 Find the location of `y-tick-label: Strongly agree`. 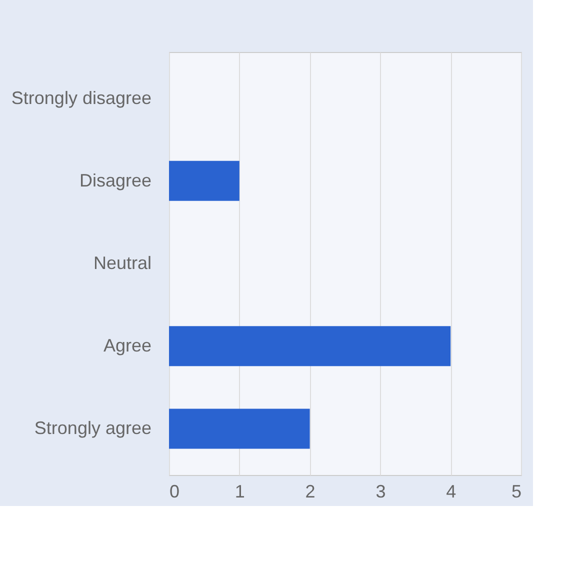

y-tick-label: Strongly agree is located at coordinates (93, 428).